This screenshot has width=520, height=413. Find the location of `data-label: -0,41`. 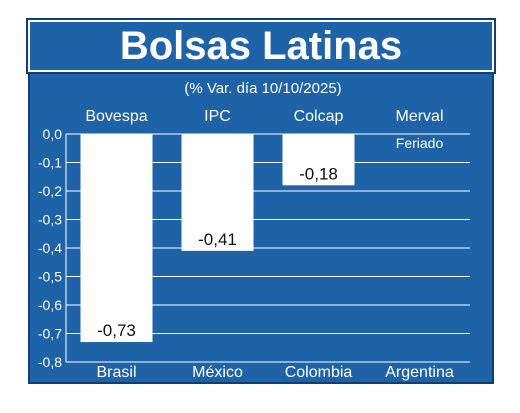

data-label: -0,41 is located at coordinates (217, 239).